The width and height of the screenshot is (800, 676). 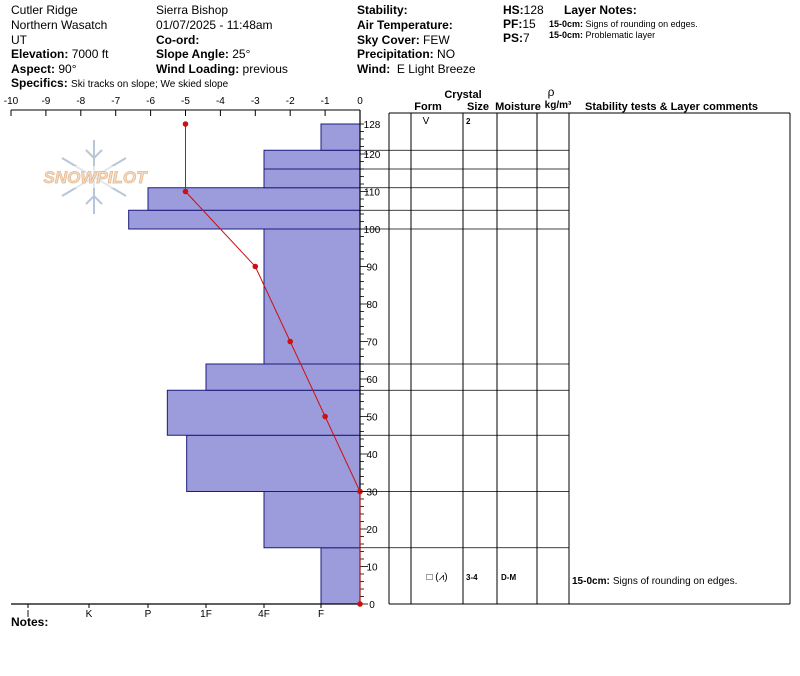 I want to click on layer-notes-label: Layer Notes:, so click(x=600, y=10).